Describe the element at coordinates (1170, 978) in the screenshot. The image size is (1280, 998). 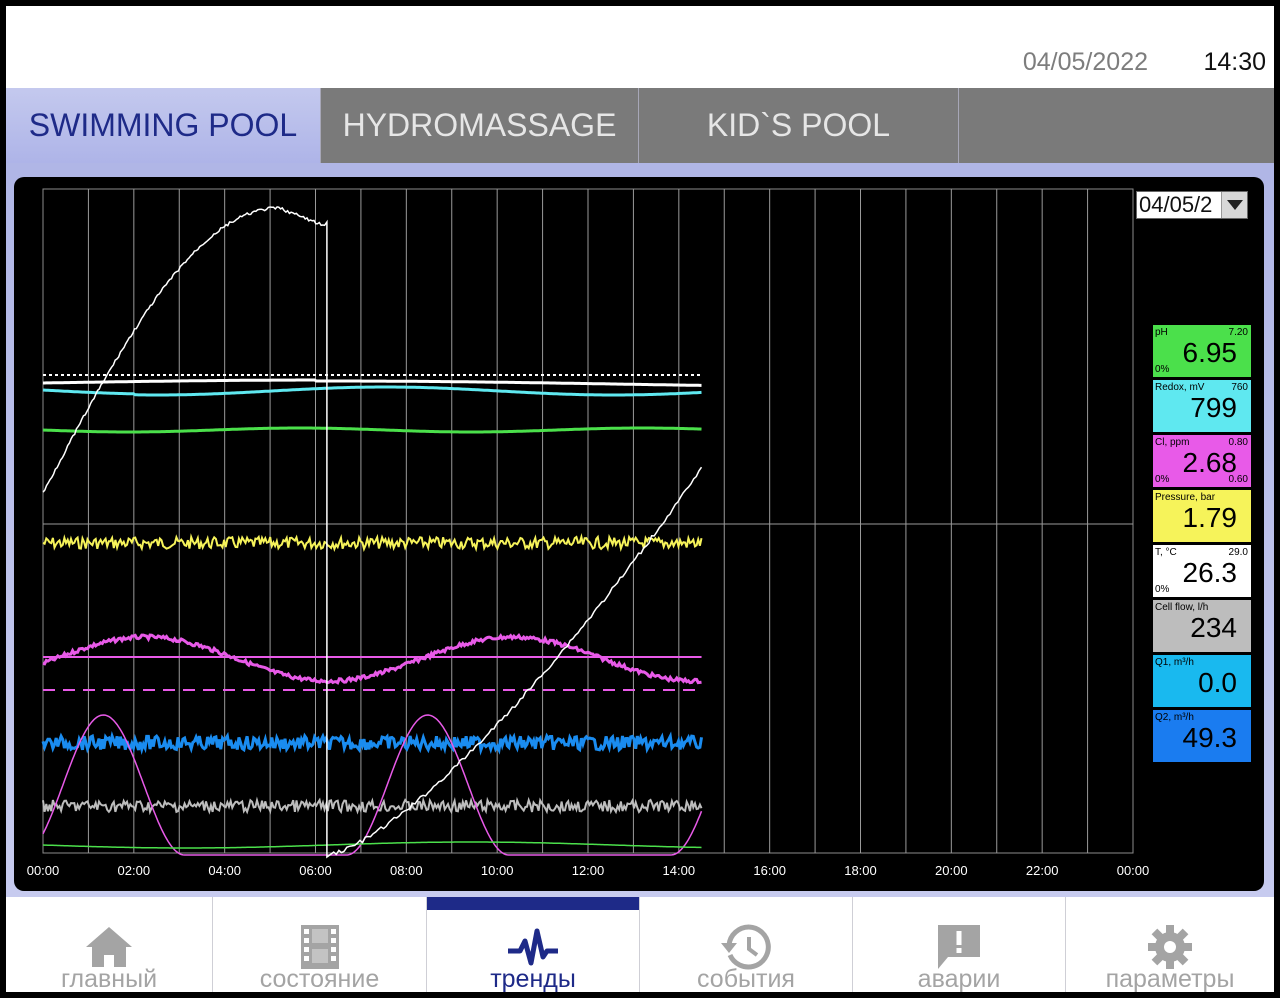
I see `nav-label: параметры` at that location.